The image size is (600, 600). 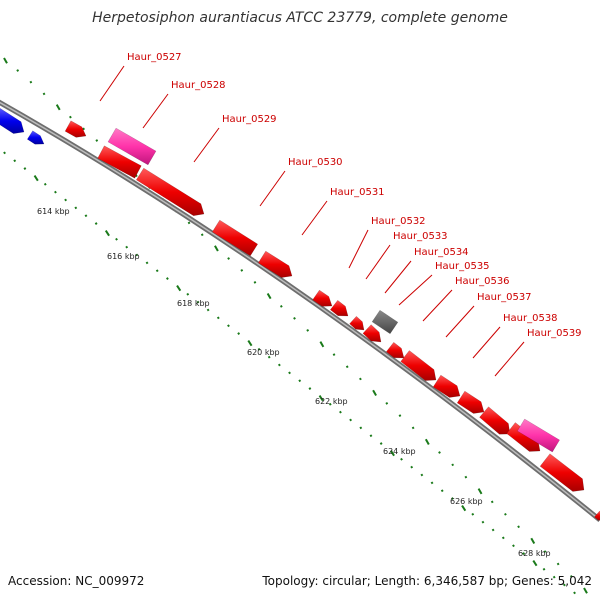 I want to click on gene-label: Haur_0527, so click(x=154, y=57).